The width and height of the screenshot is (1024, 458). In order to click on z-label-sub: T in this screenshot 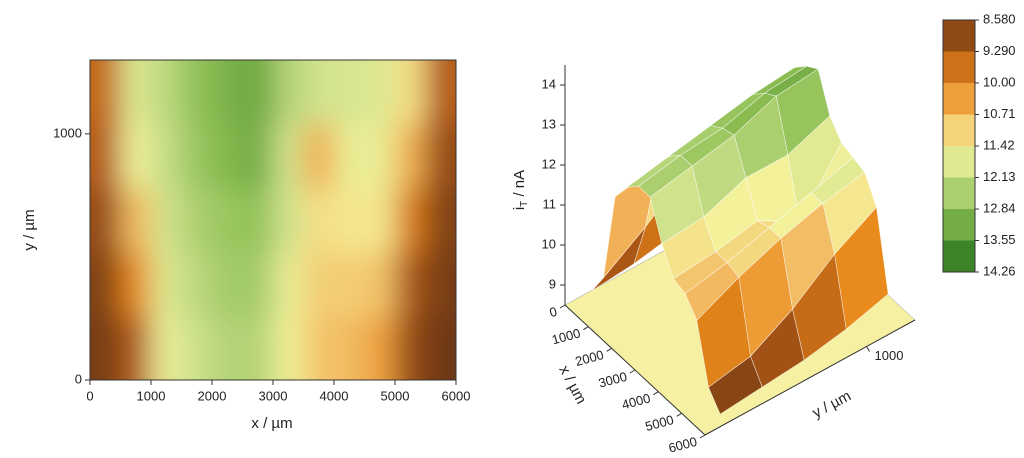, I will do `click(524, 204)`.